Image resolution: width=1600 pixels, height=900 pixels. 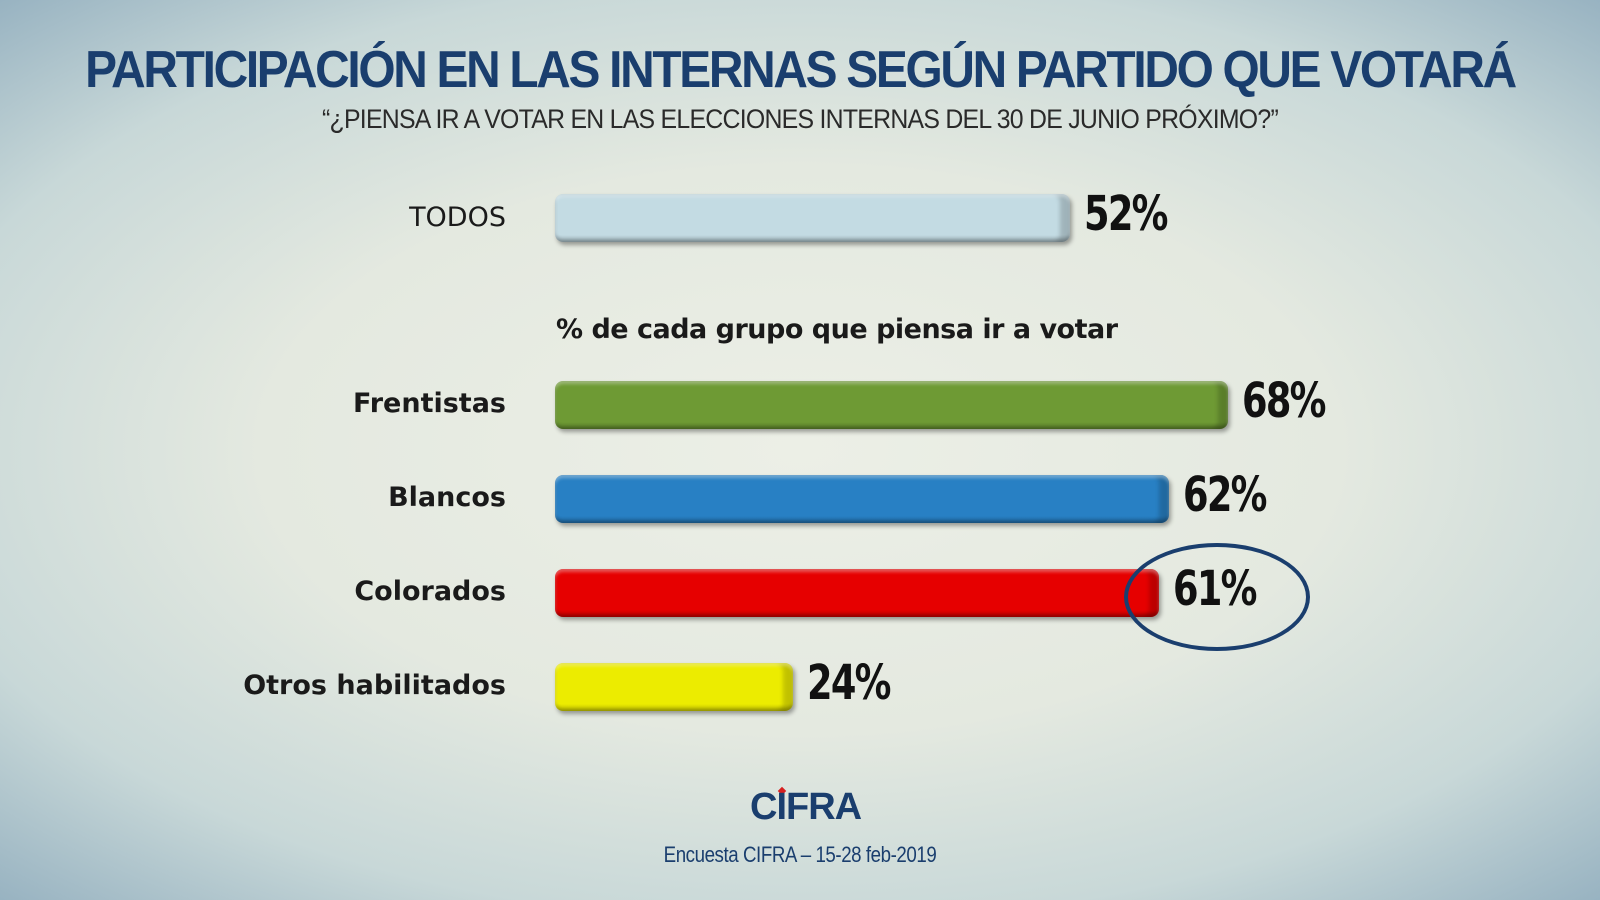 I want to click on bar-otros-habilitados, so click(x=674, y=687).